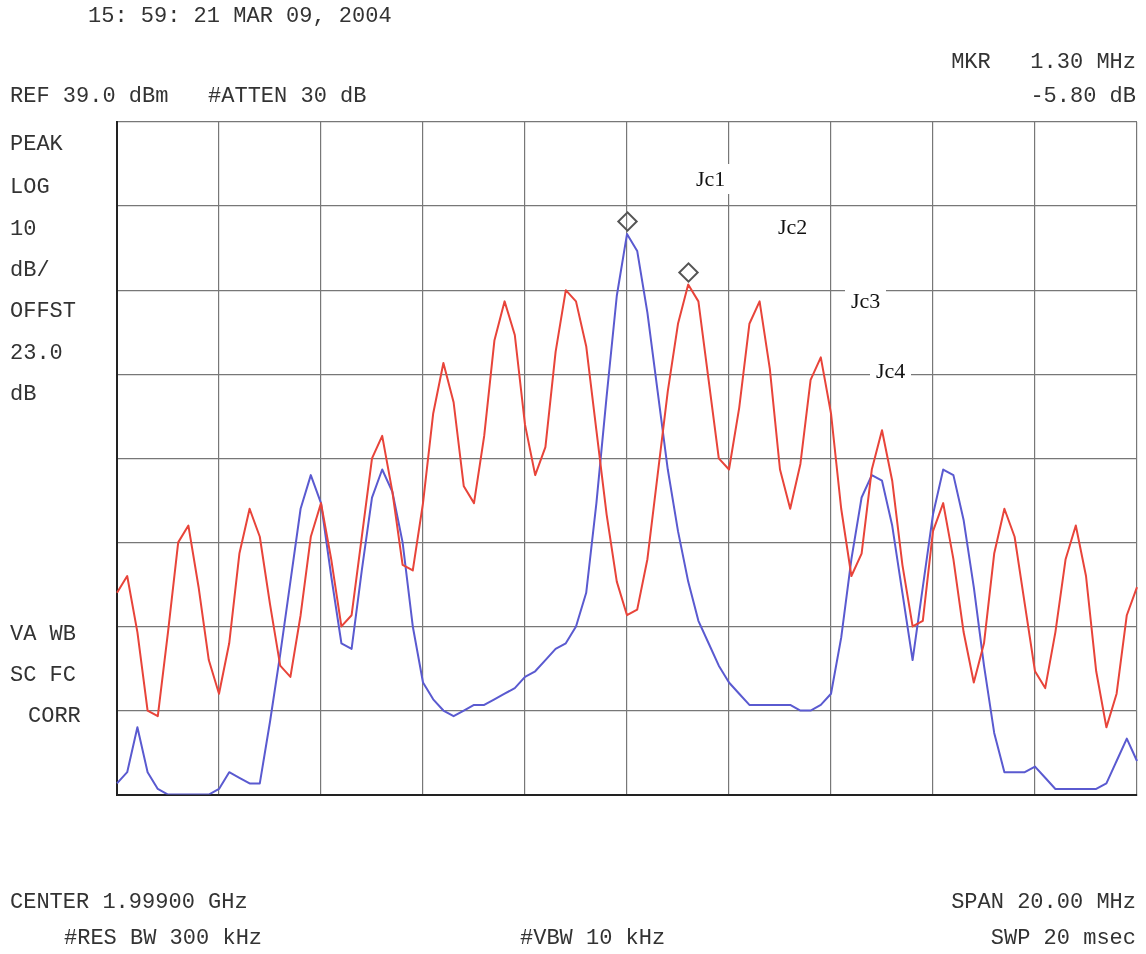 The height and width of the screenshot is (954, 1146). Describe the element at coordinates (188, 97) in the screenshot. I see `text: REF 39.0 dBm #ATTEN 30 dB` at that location.